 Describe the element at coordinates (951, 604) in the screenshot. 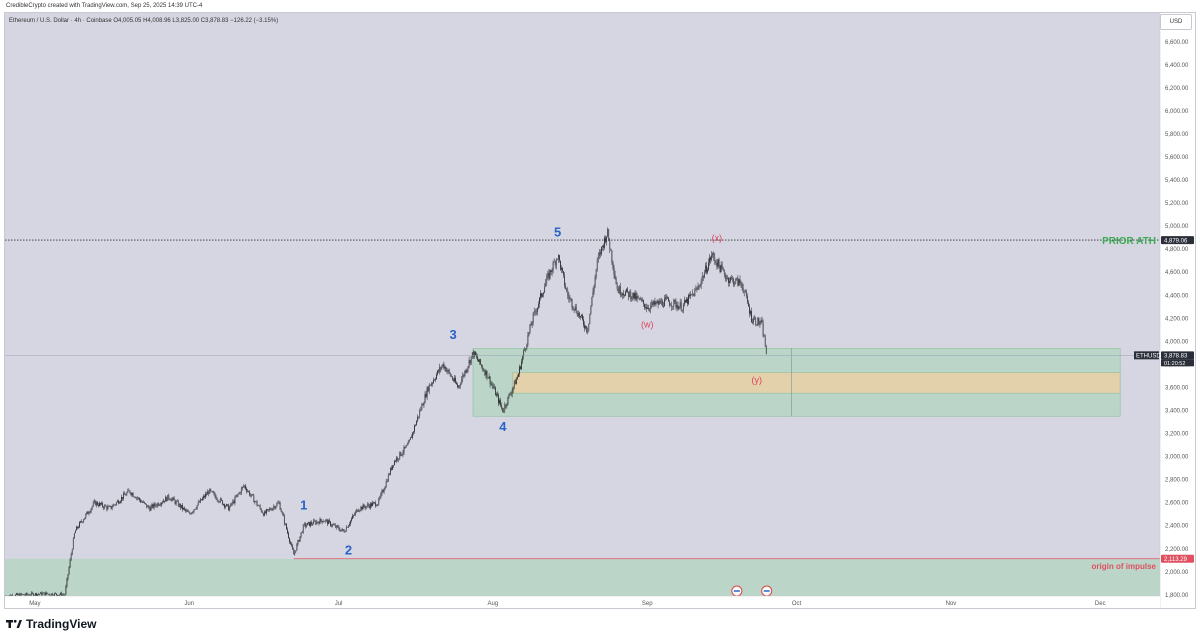

I see `x-tick-label: Nov` at that location.